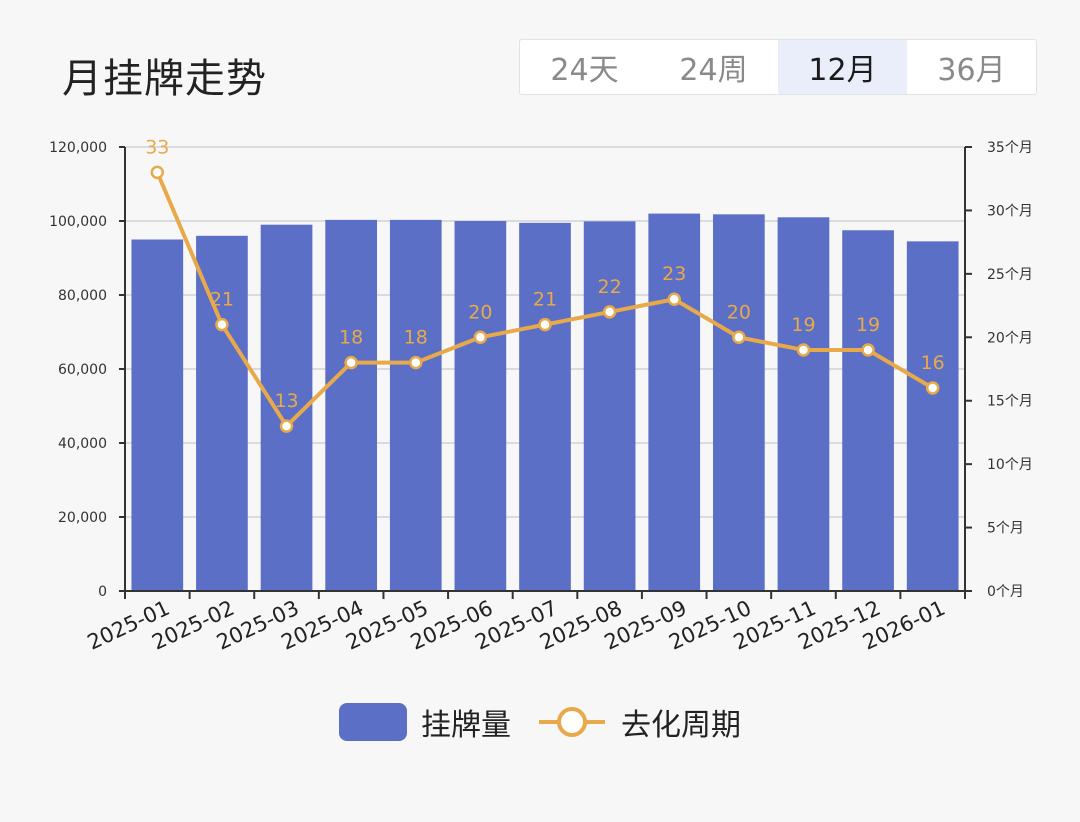 The width and height of the screenshot is (1080, 822). Describe the element at coordinates (82, 518) in the screenshot. I see `y-left-tick-label: 20,000` at that location.